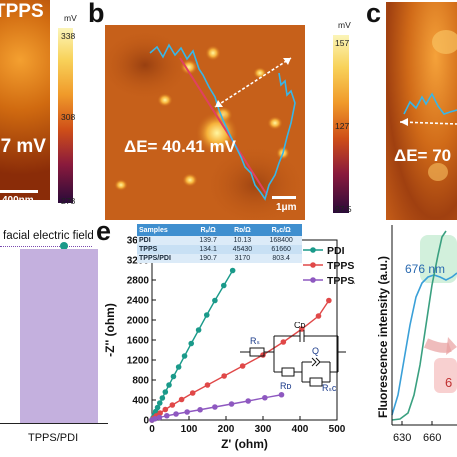 This screenshot has width=457, height=457. I want to click on colorbar-b, so click(341, 124).